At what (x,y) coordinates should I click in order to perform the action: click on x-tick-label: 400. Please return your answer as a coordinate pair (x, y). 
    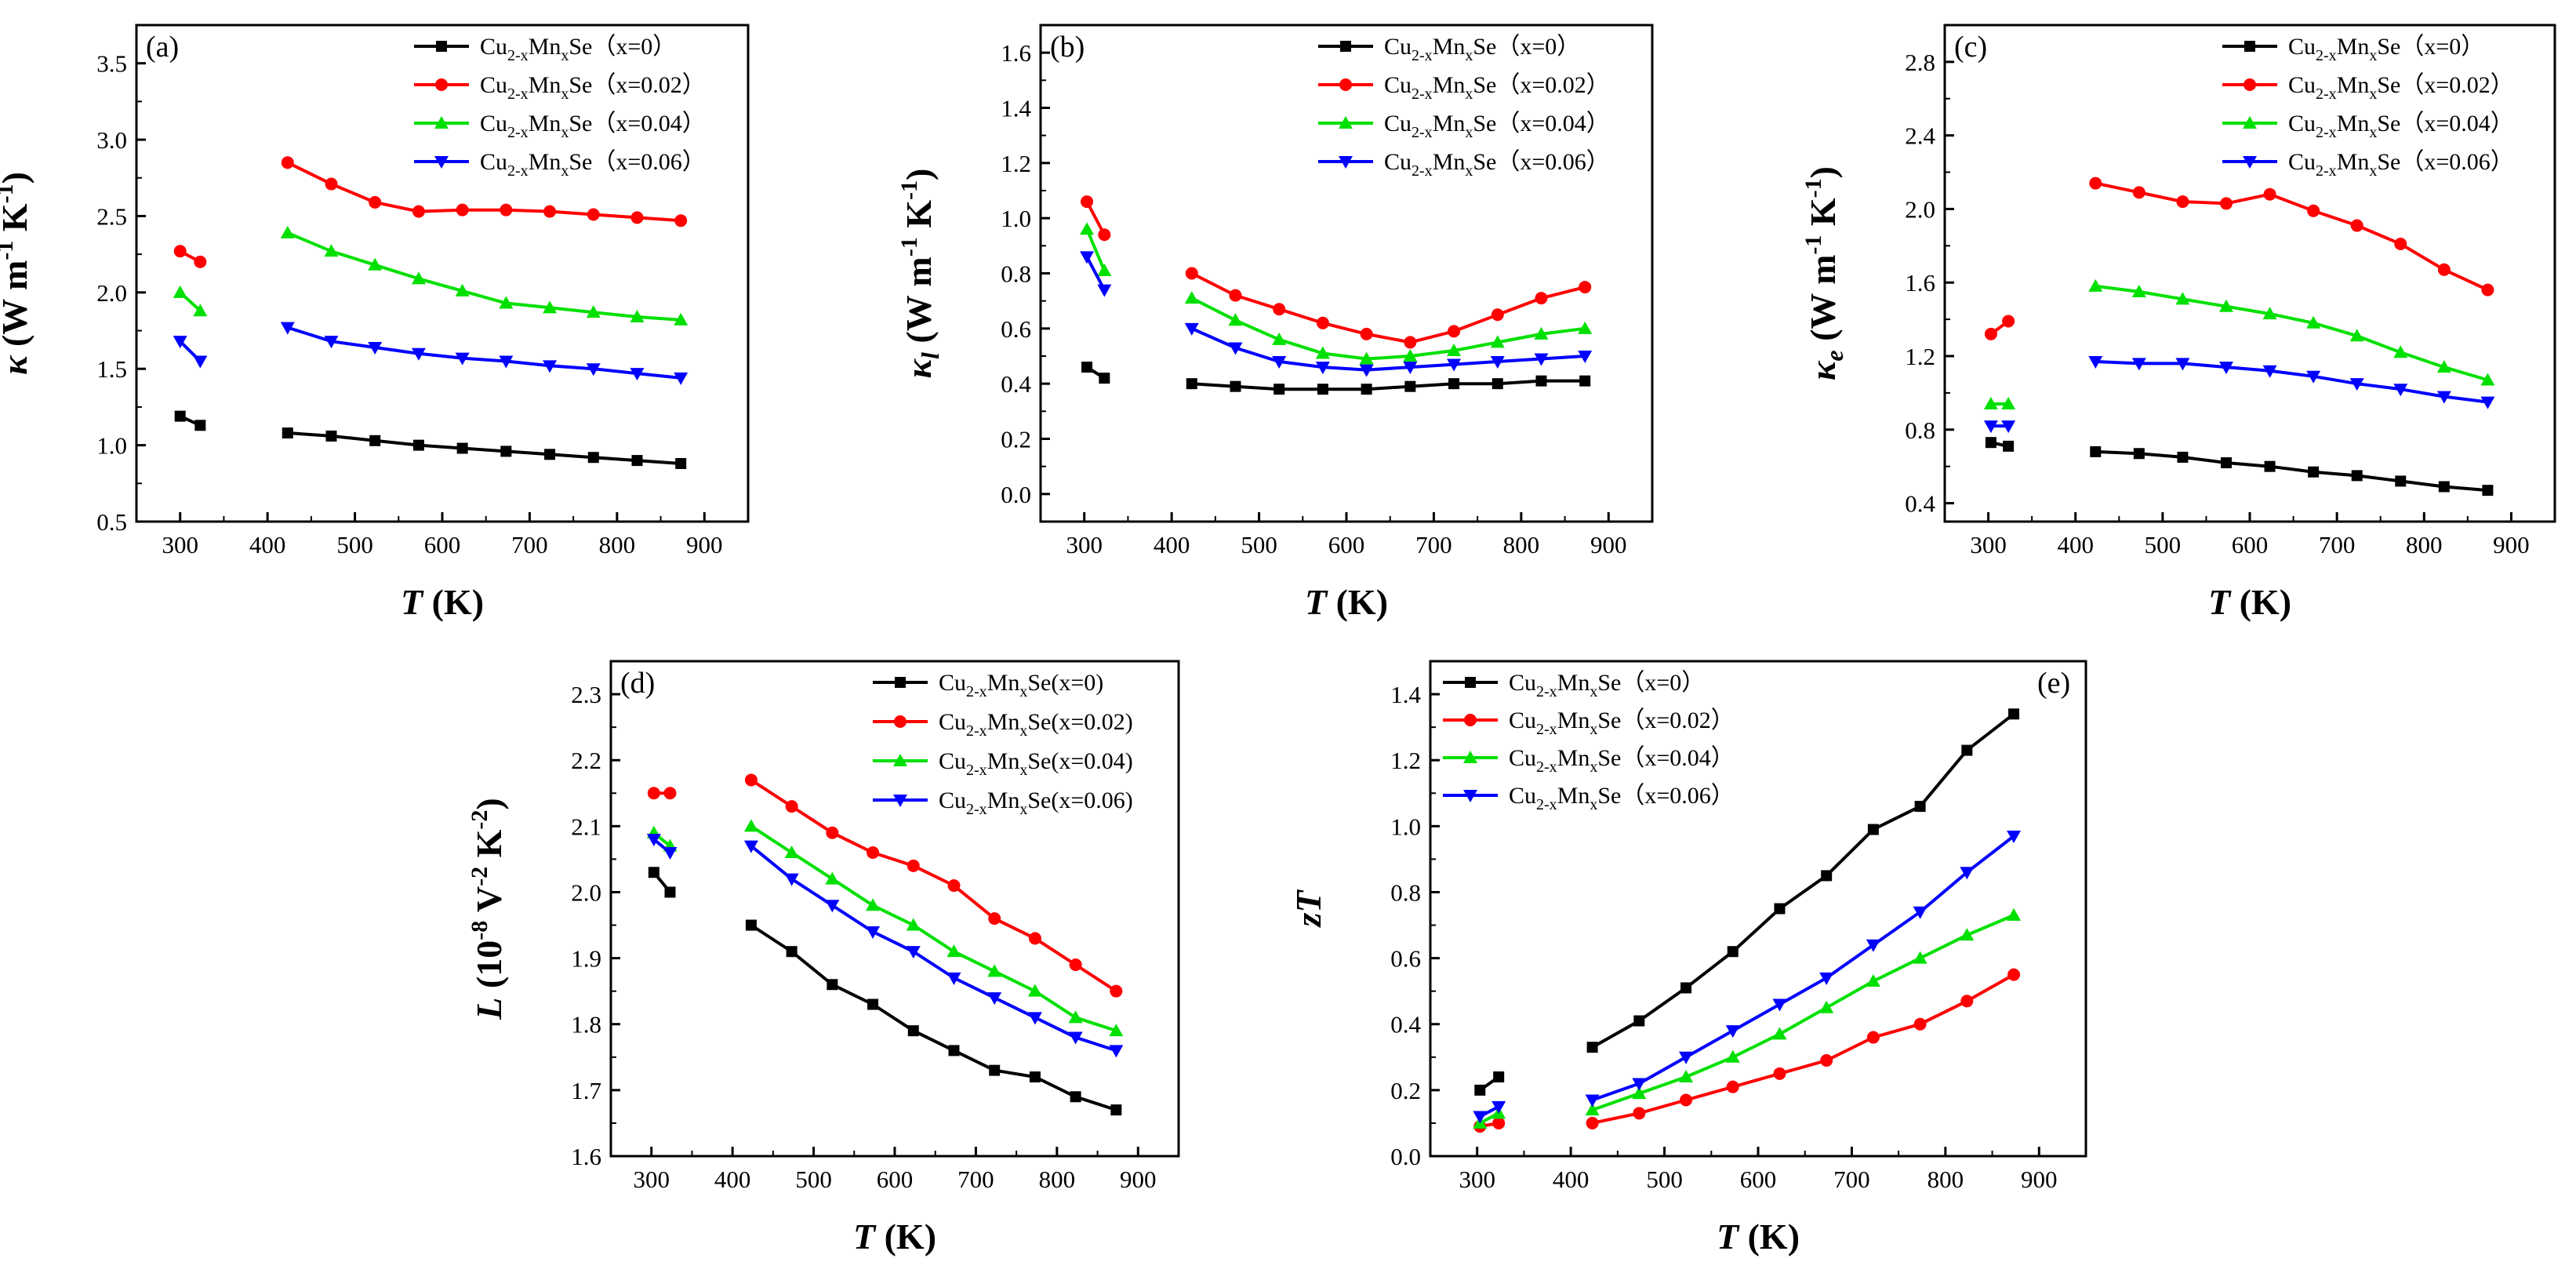
    Looking at the image, I should click on (2075, 544).